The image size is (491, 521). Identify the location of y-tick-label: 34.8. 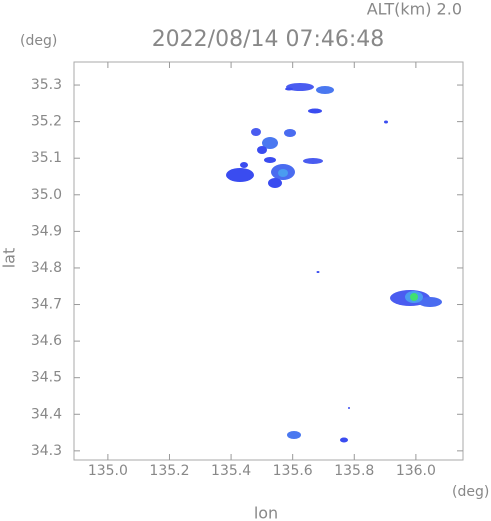
(46, 268).